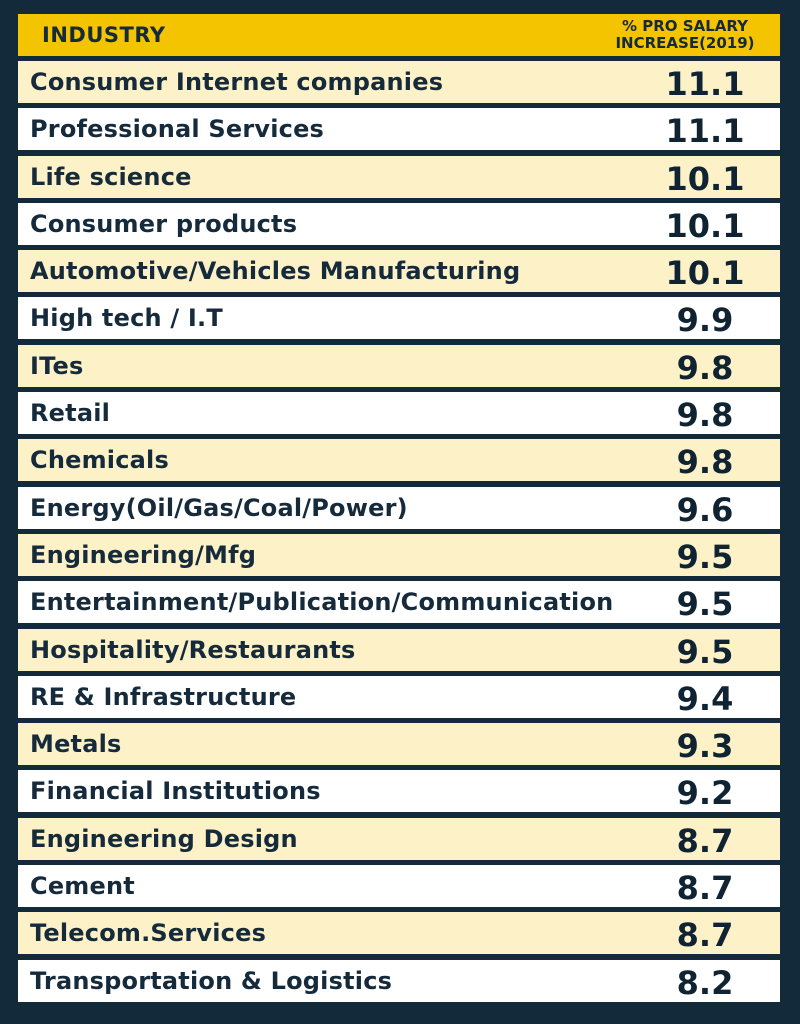  Describe the element at coordinates (143, 554) in the screenshot. I see `industry-cell: Engineering/Mfg` at that location.